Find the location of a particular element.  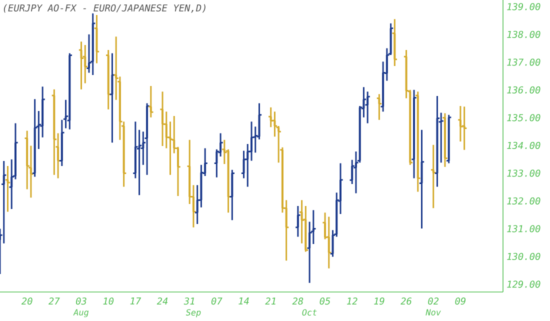

x-tick-label: 20 is located at coordinates (26, 301).